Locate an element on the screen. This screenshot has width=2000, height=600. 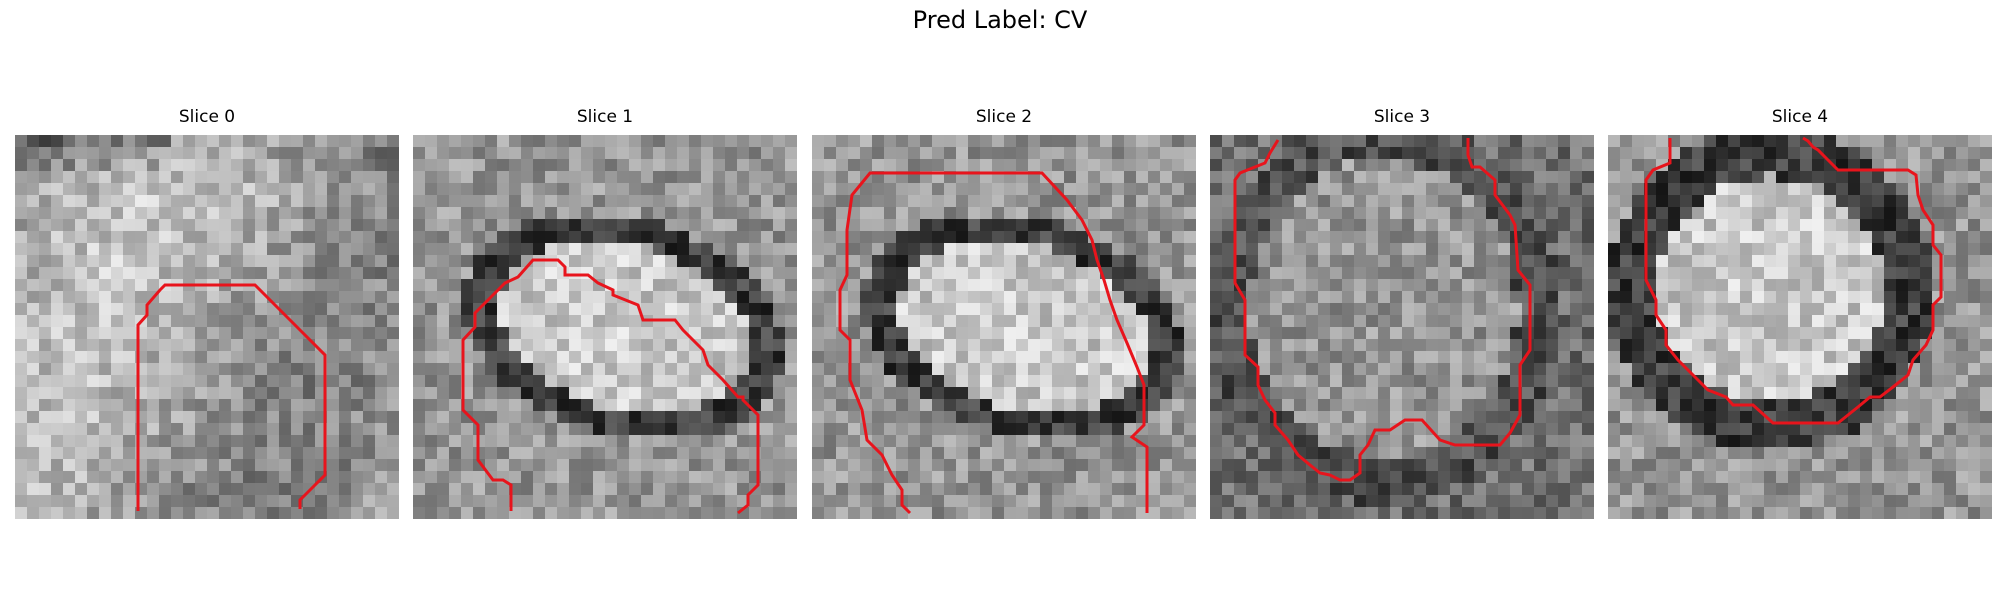
slice-panel-4: Slice 4 is located at coordinates (1800, 309).